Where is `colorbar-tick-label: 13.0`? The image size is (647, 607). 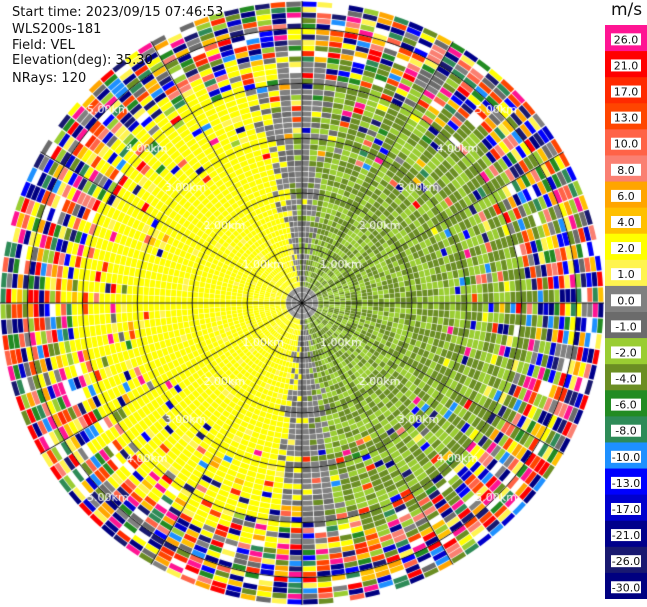
colorbar-tick-label: 13.0 is located at coordinates (626, 118).